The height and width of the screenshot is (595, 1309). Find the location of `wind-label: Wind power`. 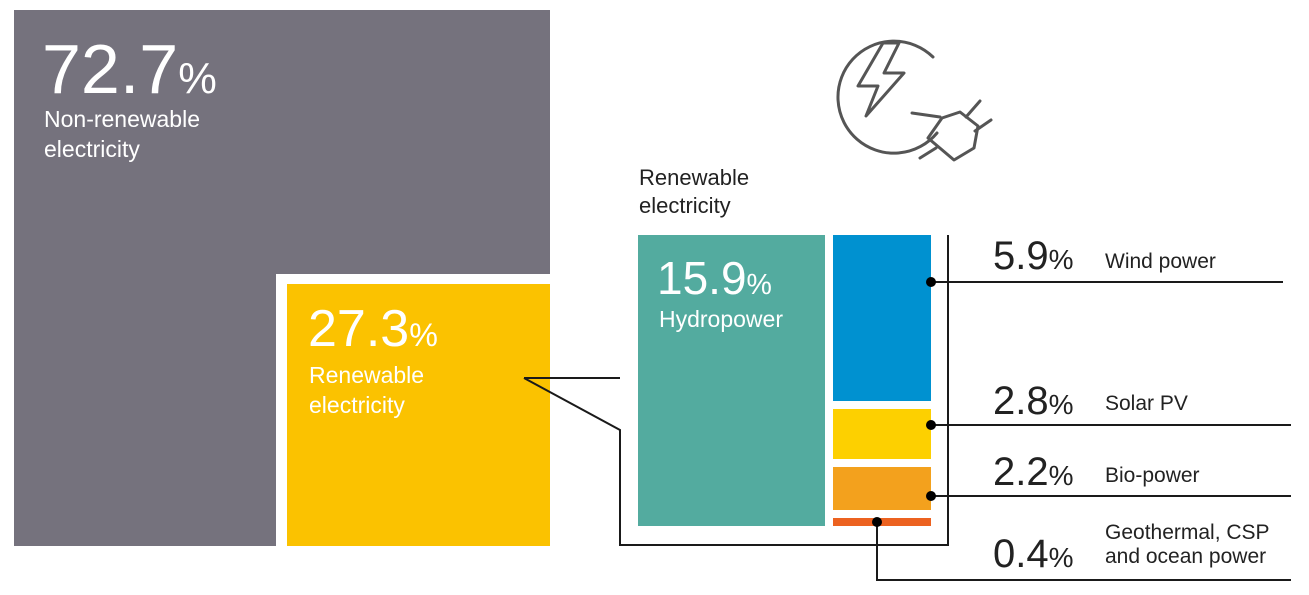

wind-label: Wind power is located at coordinates (1160, 261).